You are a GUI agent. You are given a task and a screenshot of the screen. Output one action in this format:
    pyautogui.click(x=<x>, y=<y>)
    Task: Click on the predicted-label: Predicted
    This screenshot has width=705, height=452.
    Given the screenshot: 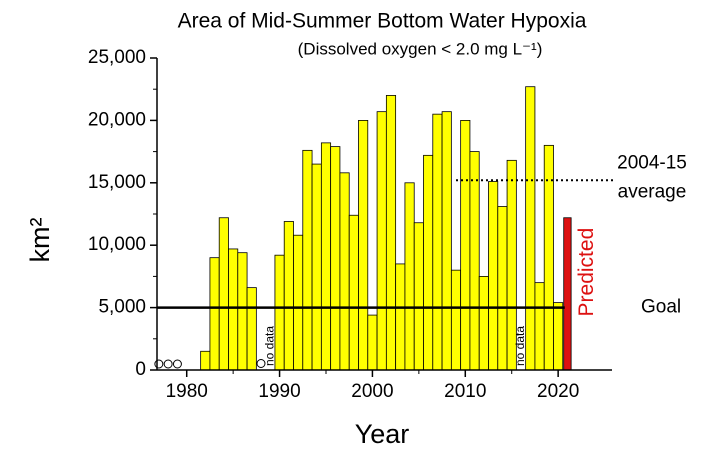 What is the action you would take?
    pyautogui.click(x=586, y=272)
    